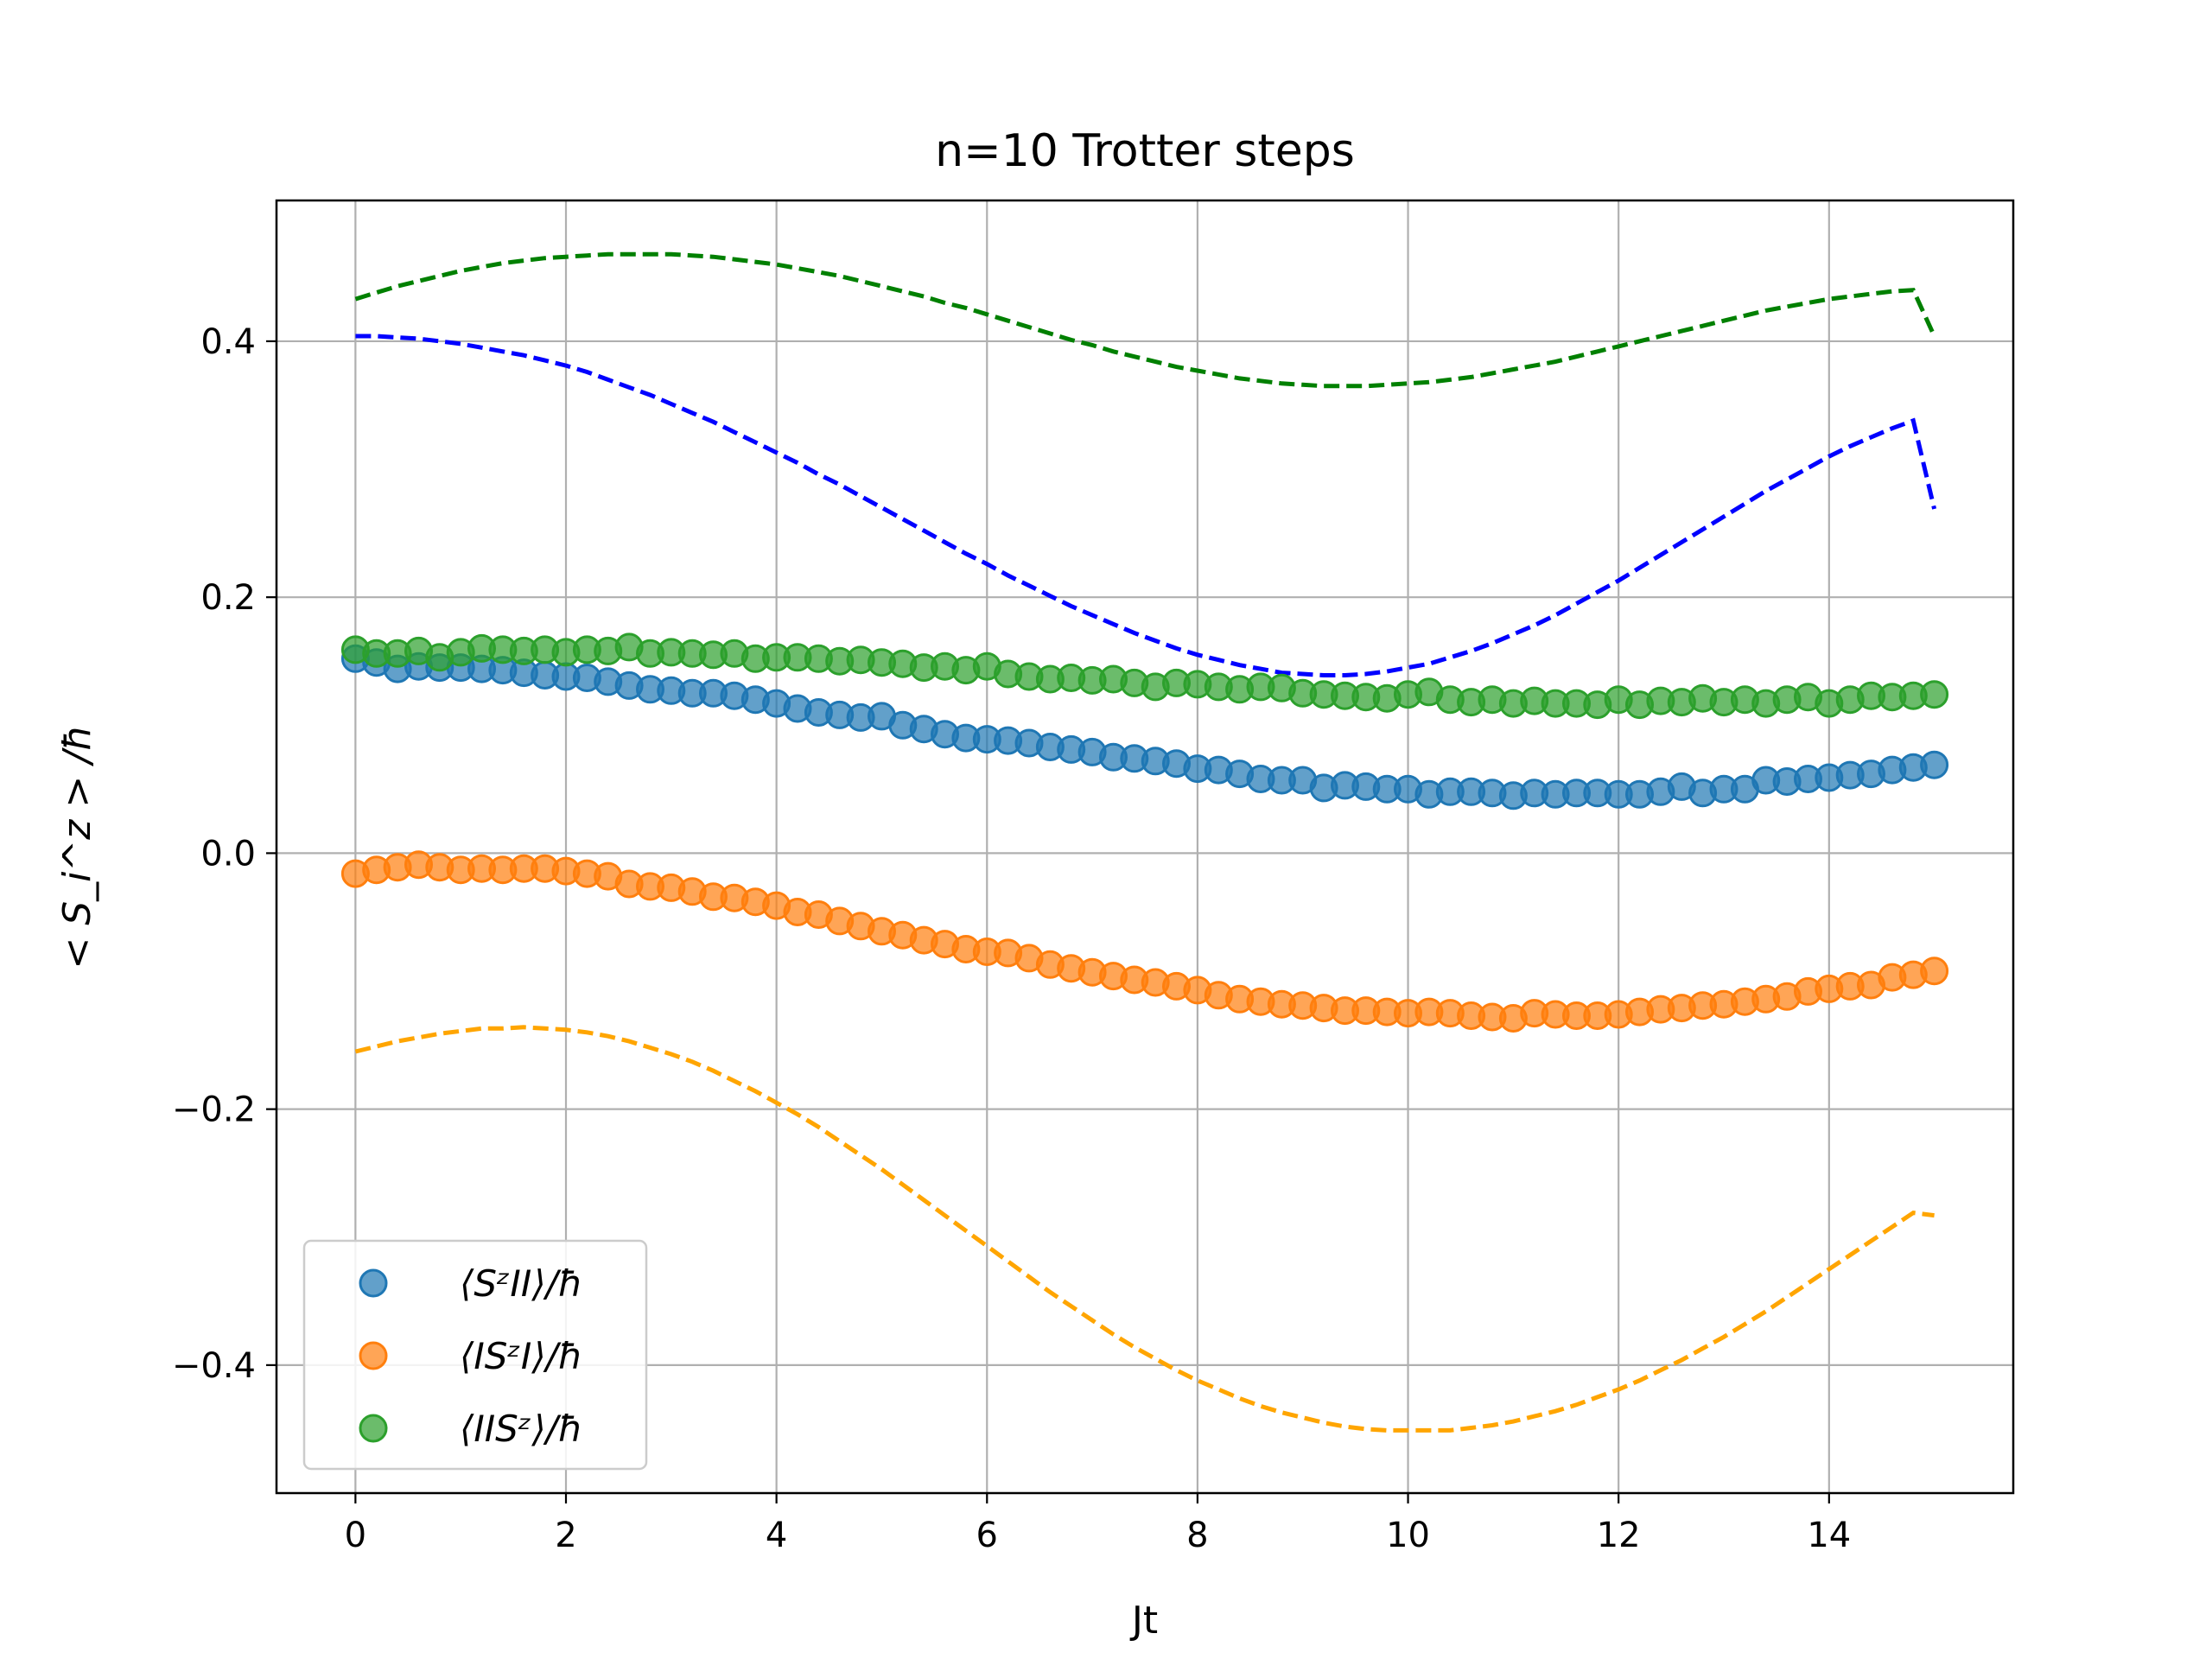 The height and width of the screenshot is (1659, 2212). Describe the element at coordinates (776, 1535) in the screenshot. I see `x-tick-label: 4` at that location.